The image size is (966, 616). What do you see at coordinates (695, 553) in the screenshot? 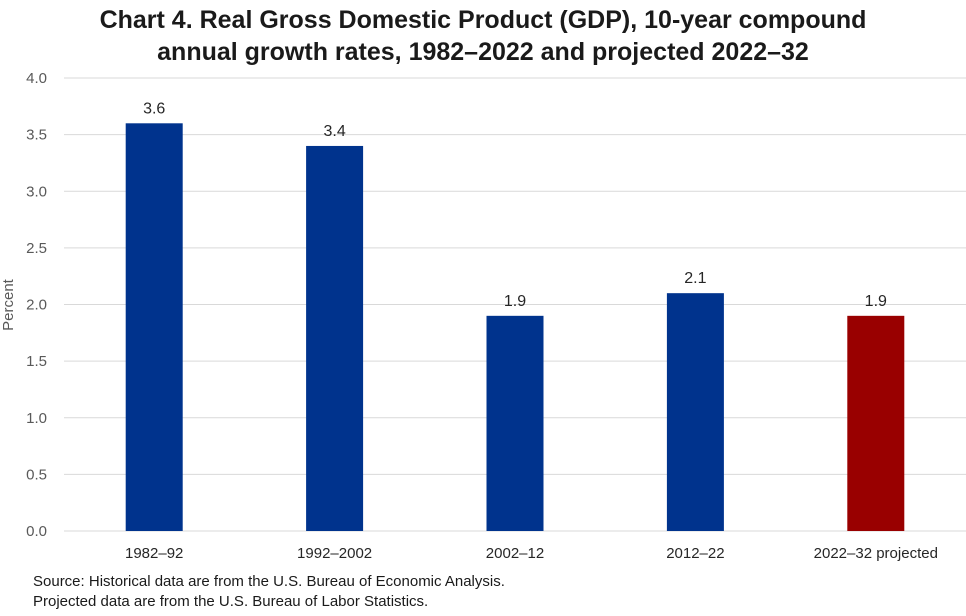
I see `x-tick-label: 2012–22` at bounding box center [695, 553].